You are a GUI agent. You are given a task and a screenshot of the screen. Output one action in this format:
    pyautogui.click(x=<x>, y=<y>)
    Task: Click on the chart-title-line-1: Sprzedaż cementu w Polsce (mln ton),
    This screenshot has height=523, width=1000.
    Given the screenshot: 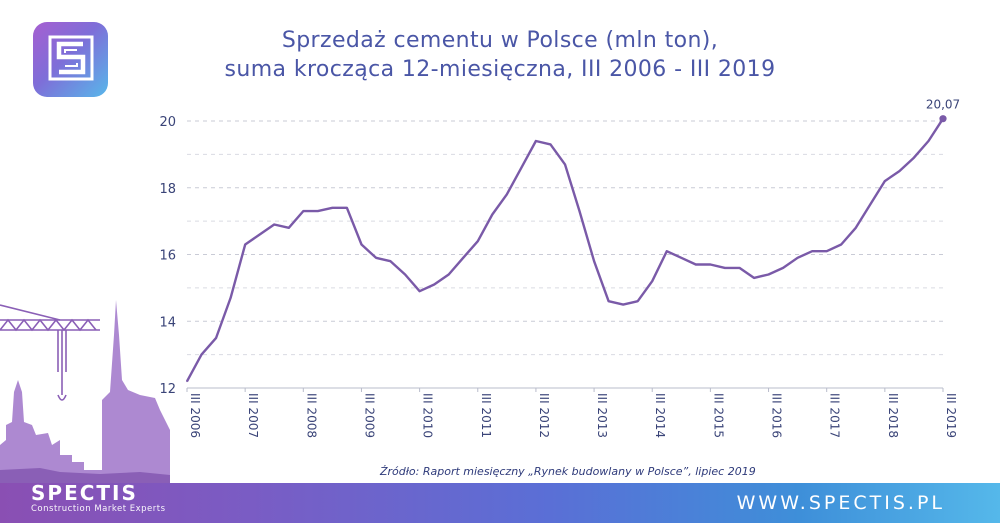 What is the action you would take?
    pyautogui.click(x=500, y=40)
    